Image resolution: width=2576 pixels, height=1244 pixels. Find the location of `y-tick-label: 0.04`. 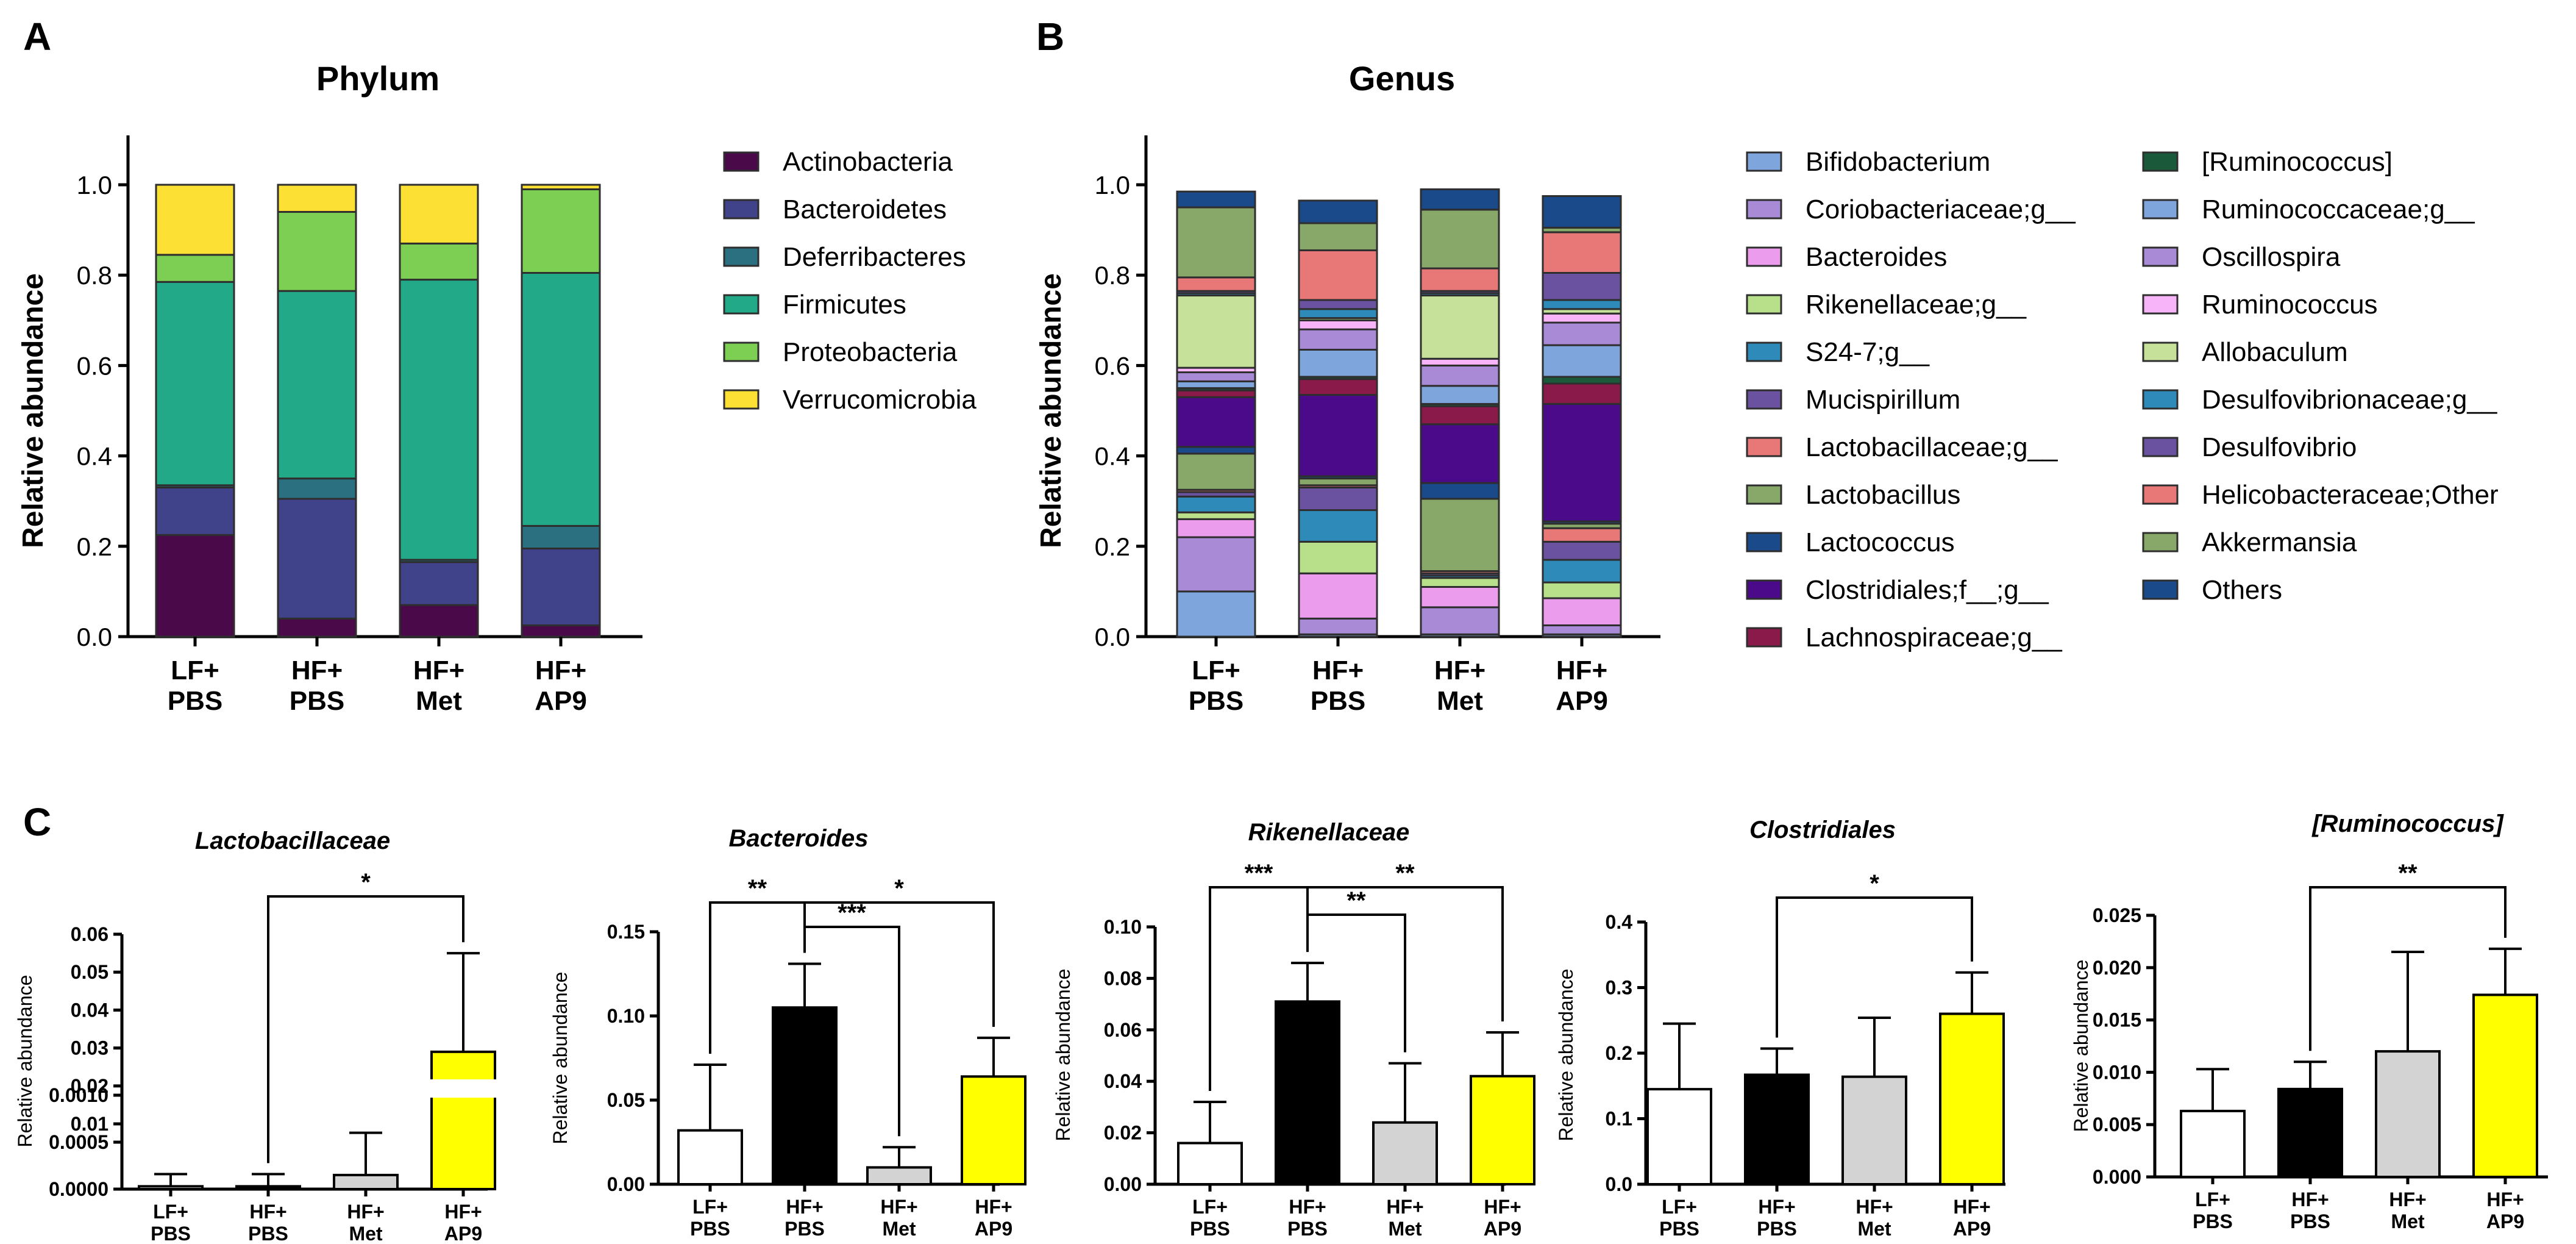

y-tick-label: 0.04 is located at coordinates (1123, 1081).